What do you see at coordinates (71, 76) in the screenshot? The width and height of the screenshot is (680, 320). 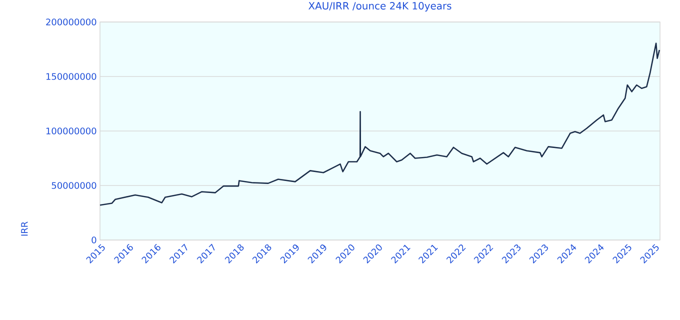 I see `y-tick-label: 150000000` at bounding box center [71, 76].